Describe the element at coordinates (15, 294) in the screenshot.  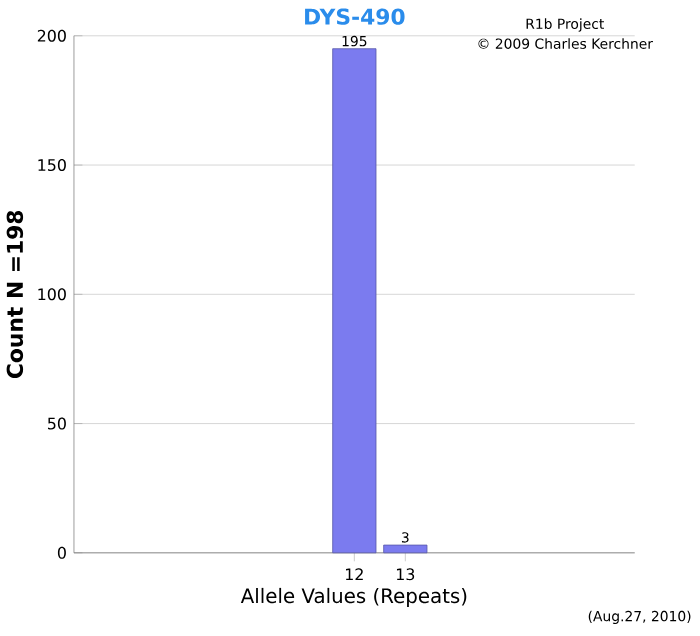
I see `y-axis-title: Count N =198` at that location.